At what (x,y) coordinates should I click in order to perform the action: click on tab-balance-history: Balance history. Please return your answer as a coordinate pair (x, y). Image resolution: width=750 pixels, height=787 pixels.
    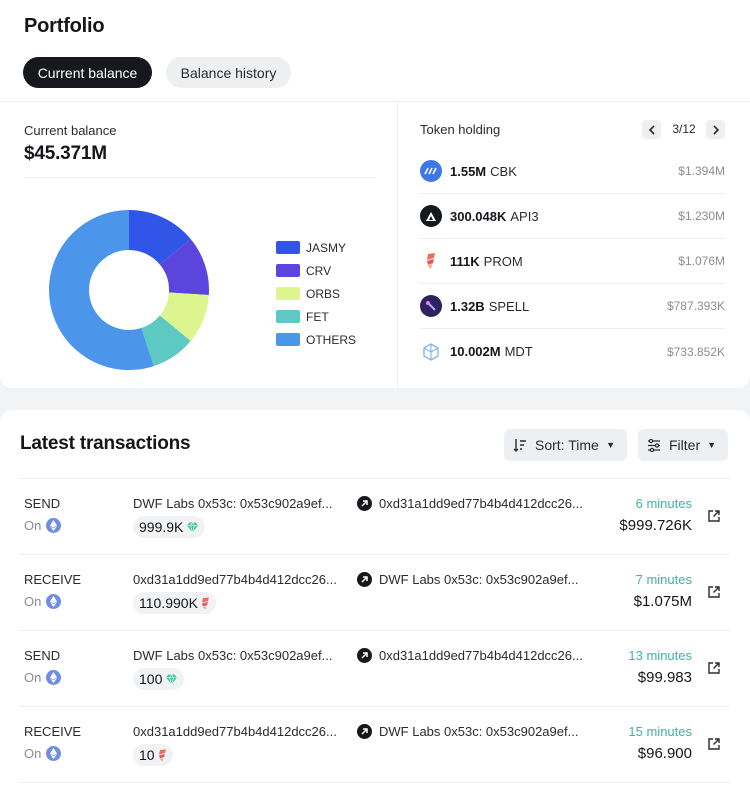
    Looking at the image, I should click on (228, 72).